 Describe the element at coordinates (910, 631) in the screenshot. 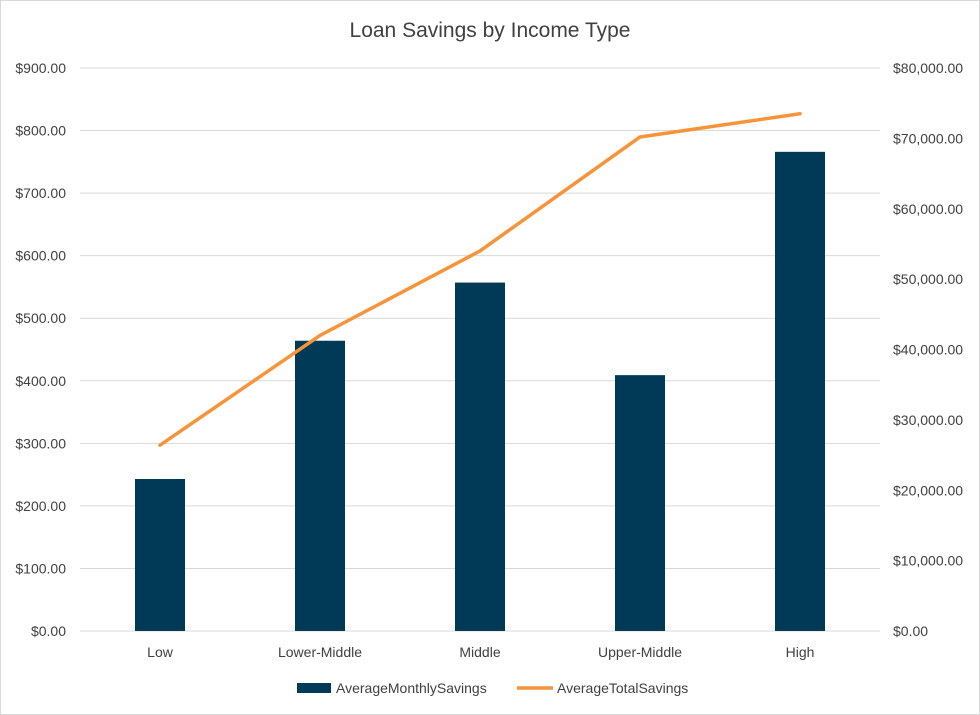

I see `right-tick-label: $0.00` at that location.